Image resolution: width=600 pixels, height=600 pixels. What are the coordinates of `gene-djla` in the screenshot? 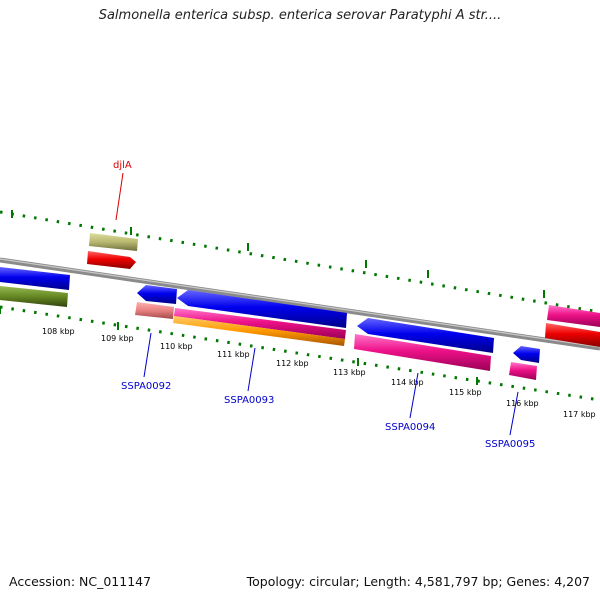 It's located at (113, 242).